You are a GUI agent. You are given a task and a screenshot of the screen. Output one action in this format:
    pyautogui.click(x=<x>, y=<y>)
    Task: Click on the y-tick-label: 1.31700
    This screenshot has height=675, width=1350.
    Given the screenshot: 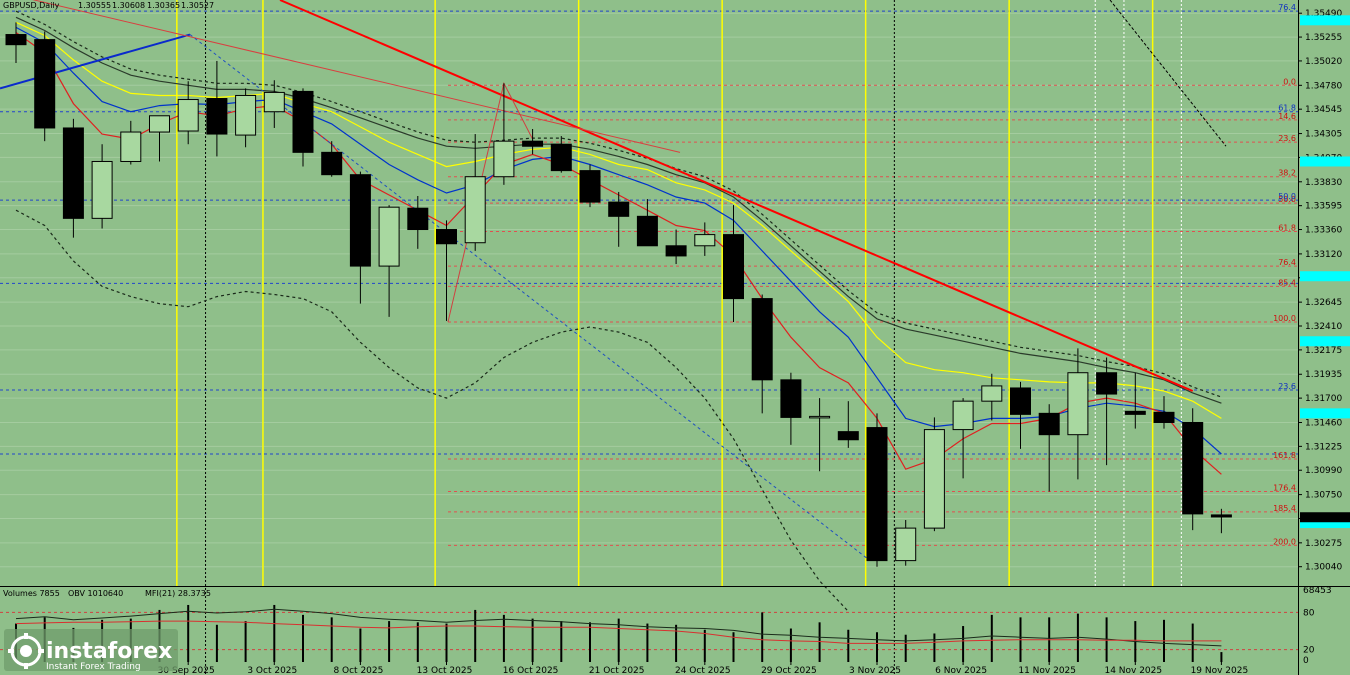 What is the action you would take?
    pyautogui.click(x=1323, y=399)
    